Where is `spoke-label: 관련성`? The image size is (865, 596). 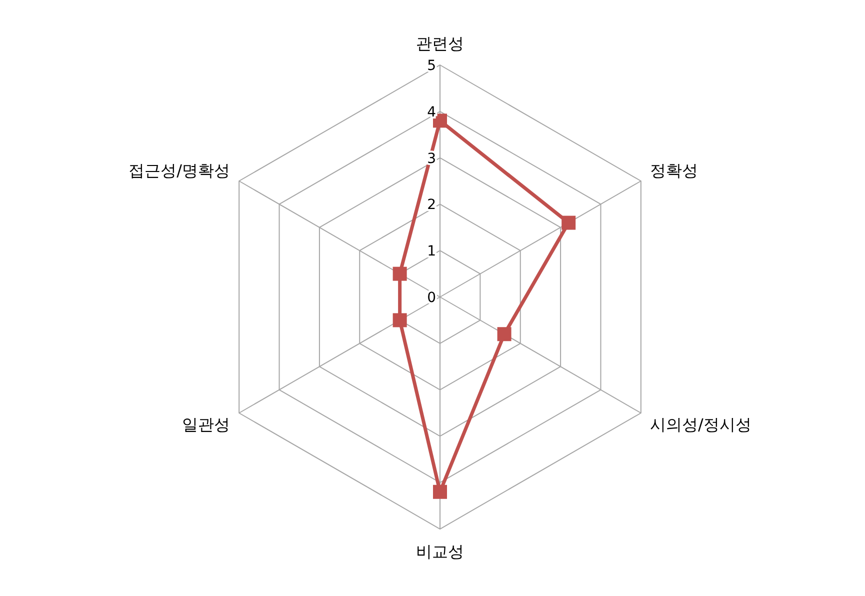
spoke-label: 관련성 is located at coordinates (440, 43).